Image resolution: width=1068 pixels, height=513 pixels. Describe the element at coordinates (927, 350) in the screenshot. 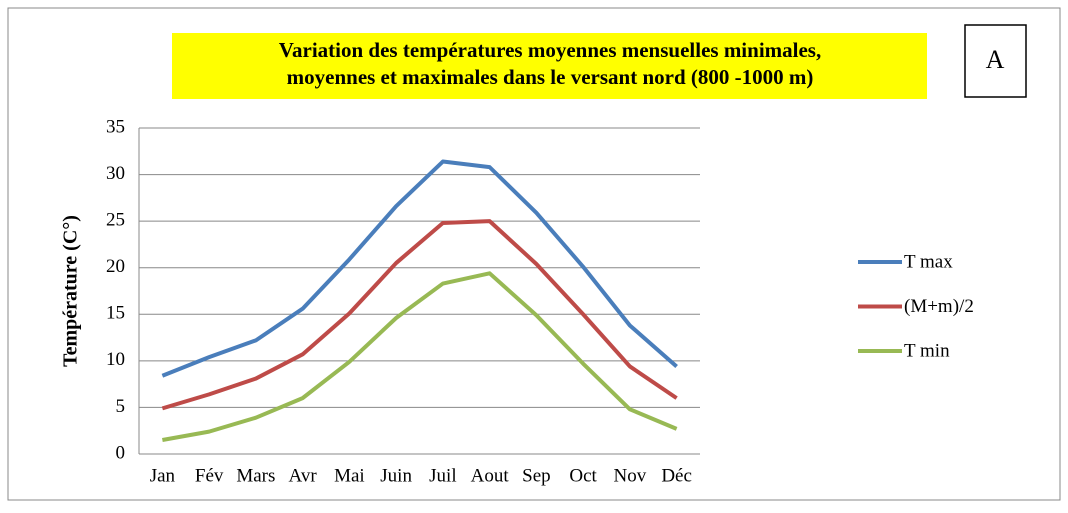

I see `legend-label: T min` at that location.